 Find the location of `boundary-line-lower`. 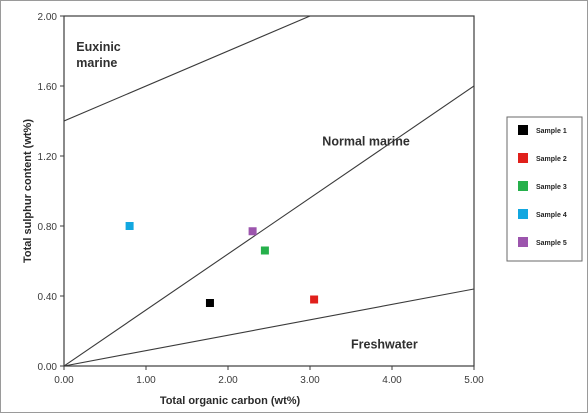

boundary-line-lower is located at coordinates (269, 327).